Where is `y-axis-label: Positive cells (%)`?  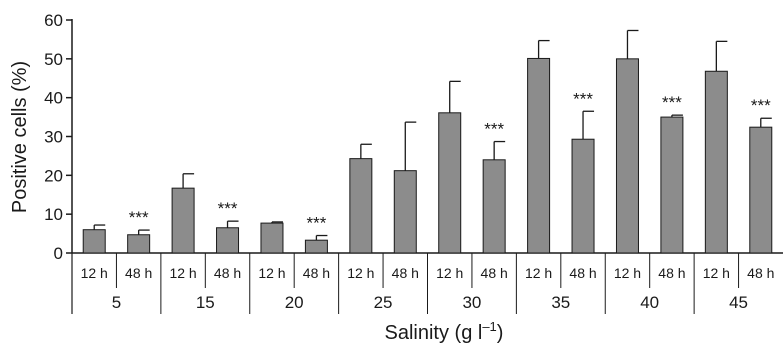 y-axis-label: Positive cells (%) is located at coordinates (20, 137).